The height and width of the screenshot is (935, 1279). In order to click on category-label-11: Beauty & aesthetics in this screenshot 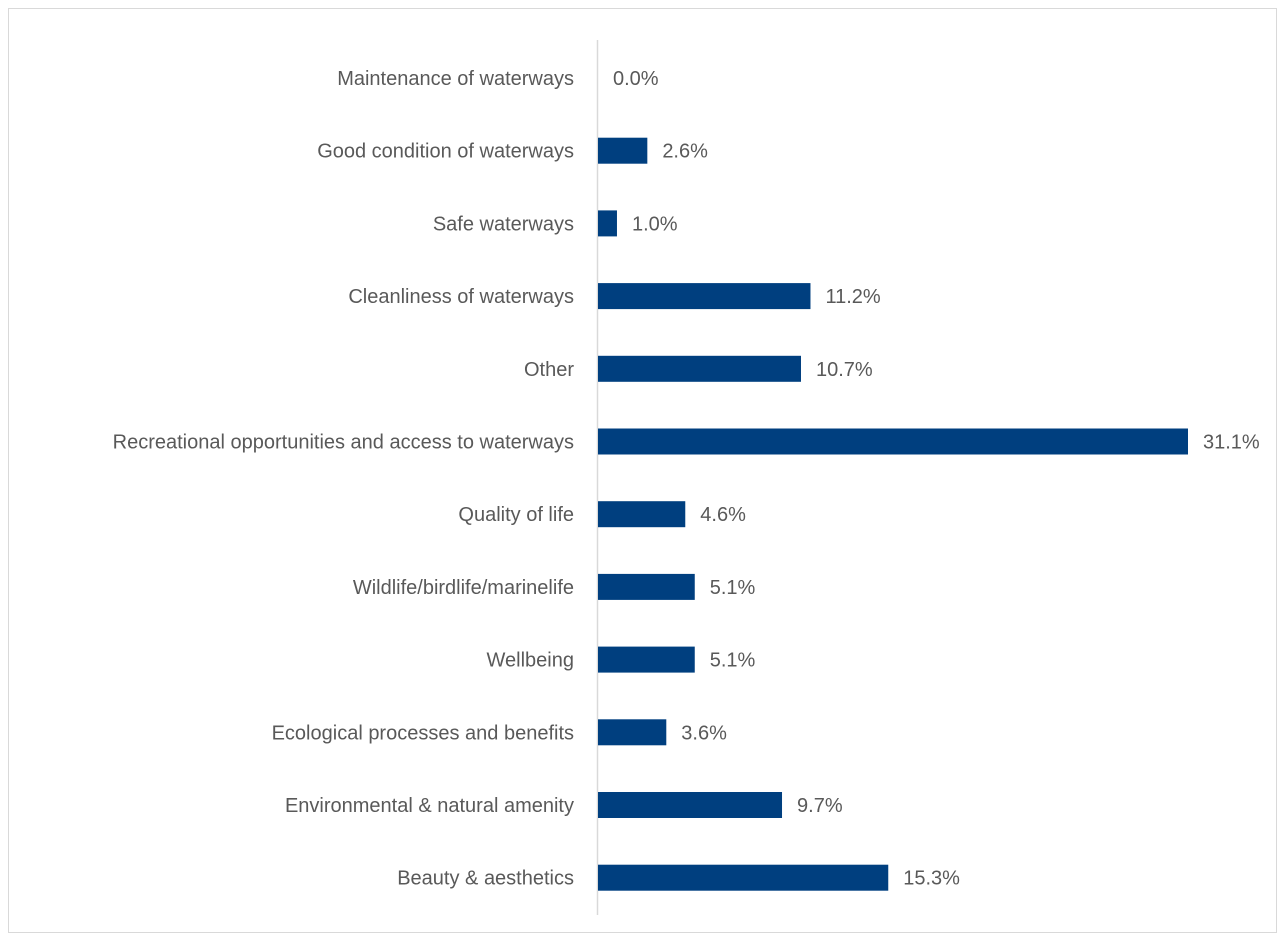, I will do `click(485, 879)`.